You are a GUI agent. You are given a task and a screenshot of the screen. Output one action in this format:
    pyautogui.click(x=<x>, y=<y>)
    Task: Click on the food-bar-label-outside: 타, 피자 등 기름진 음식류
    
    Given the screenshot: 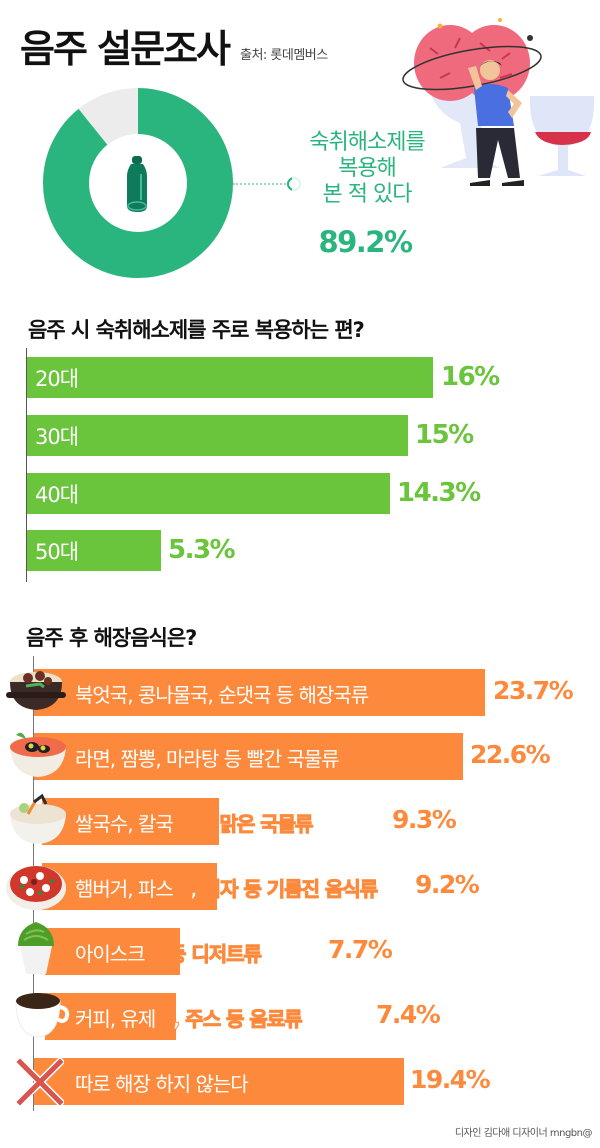 What is the action you would take?
    pyautogui.click(x=275, y=889)
    